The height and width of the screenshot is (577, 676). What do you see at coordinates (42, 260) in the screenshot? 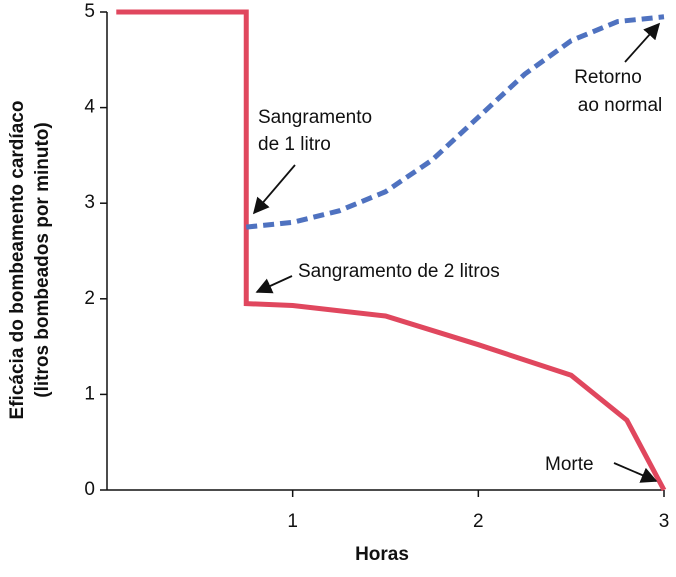
I see `y-axis-title: (litros bombeados por minuto)` at bounding box center [42, 260].